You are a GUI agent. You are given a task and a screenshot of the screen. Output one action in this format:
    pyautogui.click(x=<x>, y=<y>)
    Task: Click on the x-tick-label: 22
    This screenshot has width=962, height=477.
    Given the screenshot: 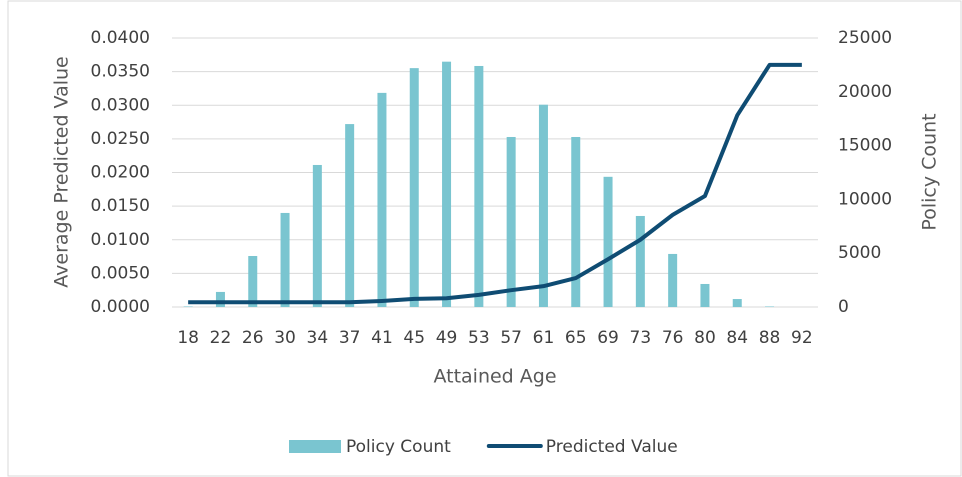 What is the action you would take?
    pyautogui.click(x=221, y=338)
    